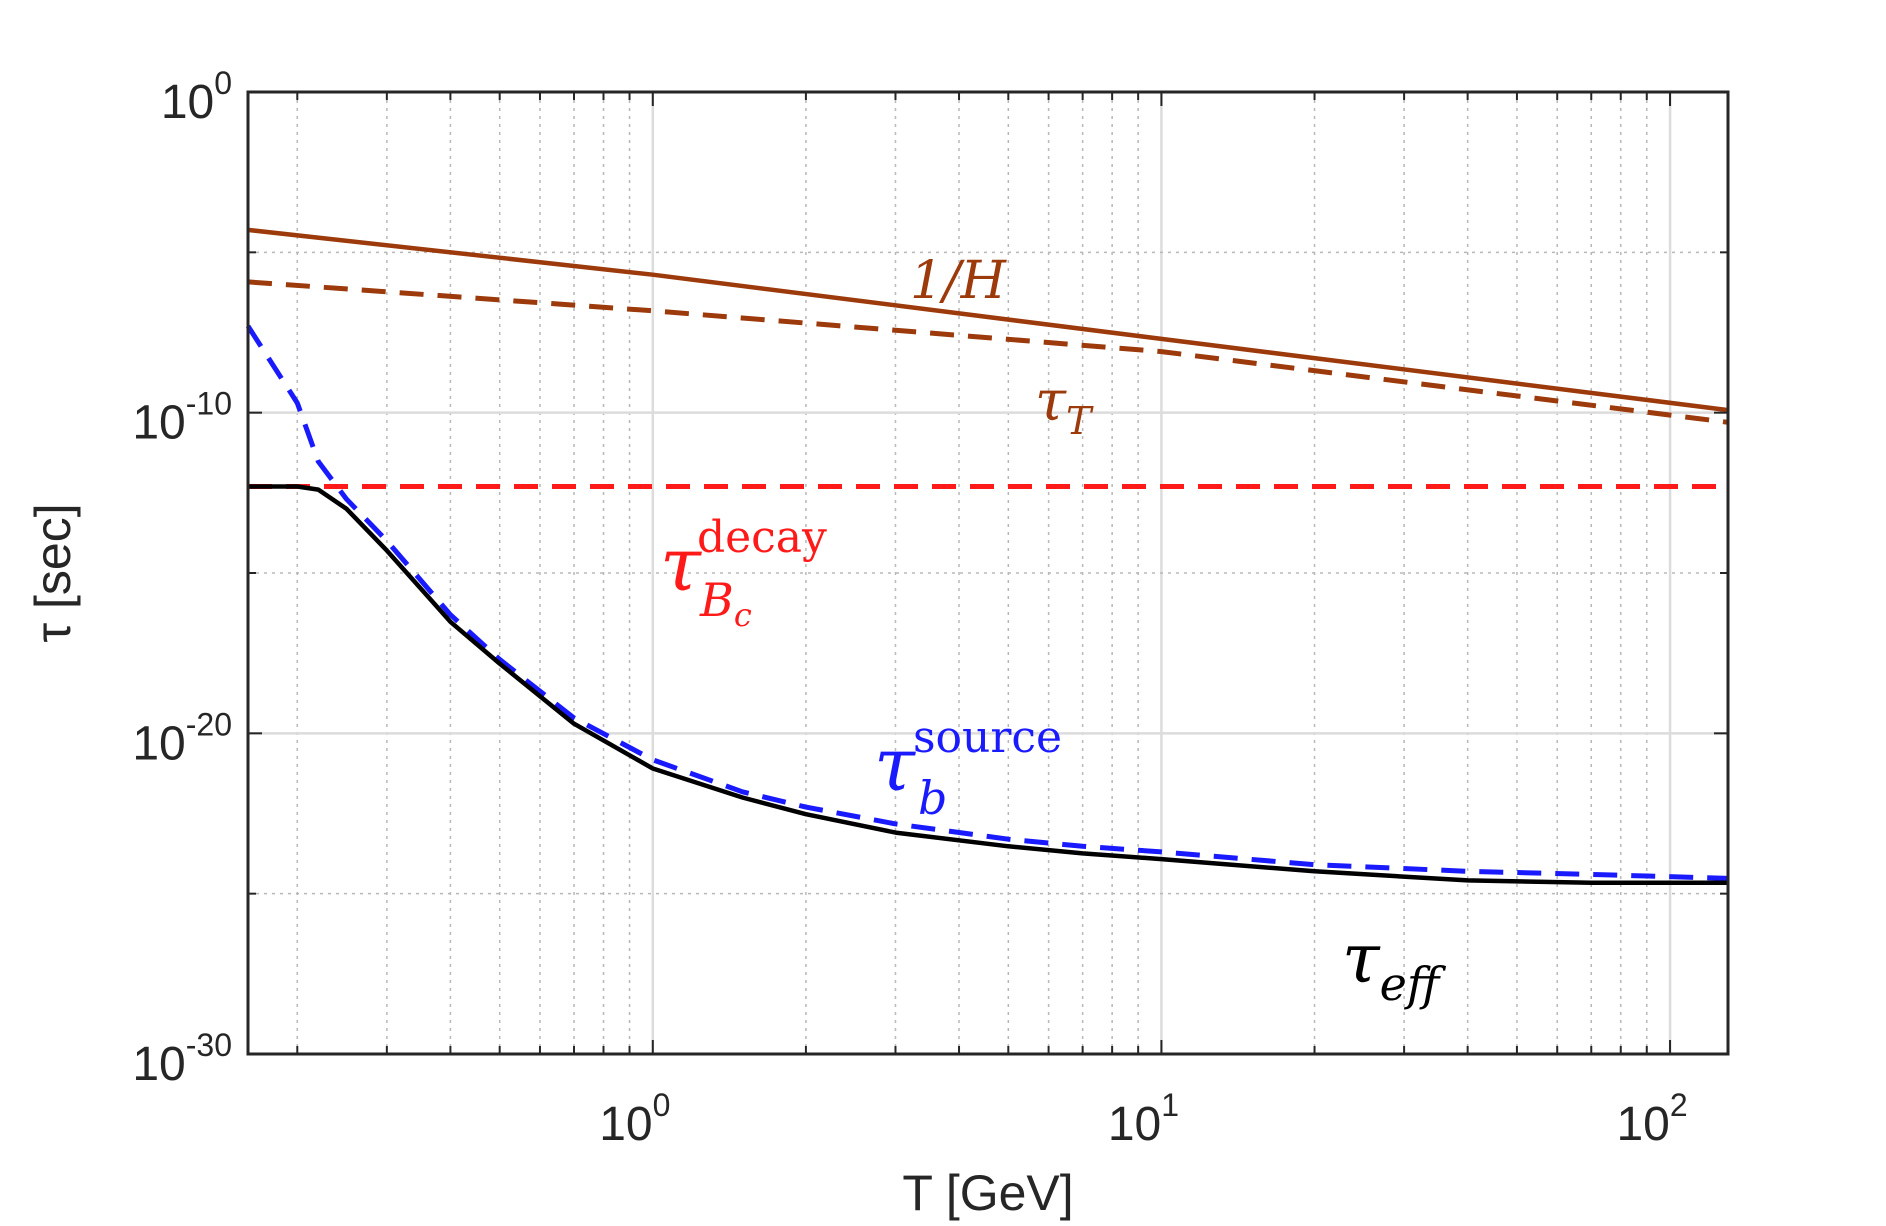 The width and height of the screenshot is (1886, 1226). Describe the element at coordinates (634, 1119) in the screenshot. I see `x-tick-label: 10⁰` at that location.